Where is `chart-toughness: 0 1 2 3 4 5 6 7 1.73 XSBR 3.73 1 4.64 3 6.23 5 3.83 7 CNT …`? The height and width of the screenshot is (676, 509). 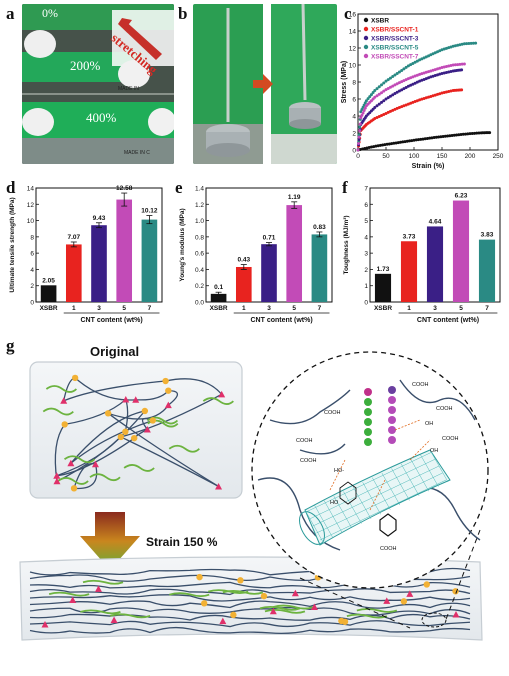
chart-toughness: 0 1 2 3 4 5 6 7 1.73 XSBR 3.73 1 4.64 3 6.23 5 3.83 7 CNT … is located at coordinates (422, 255).